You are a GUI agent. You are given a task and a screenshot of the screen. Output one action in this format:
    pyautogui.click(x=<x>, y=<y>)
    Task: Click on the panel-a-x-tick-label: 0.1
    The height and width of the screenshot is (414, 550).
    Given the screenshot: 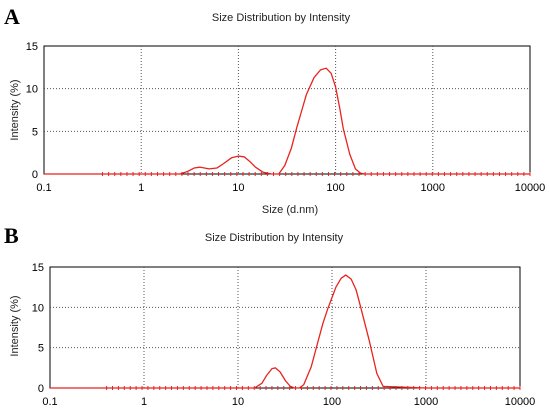 What is the action you would take?
    pyautogui.click(x=43, y=188)
    